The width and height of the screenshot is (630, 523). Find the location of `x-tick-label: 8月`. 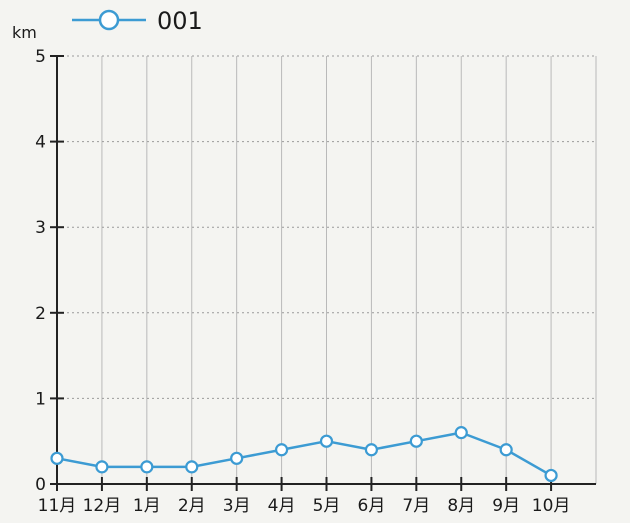

x-tick-label: 8月 is located at coordinates (461, 506).